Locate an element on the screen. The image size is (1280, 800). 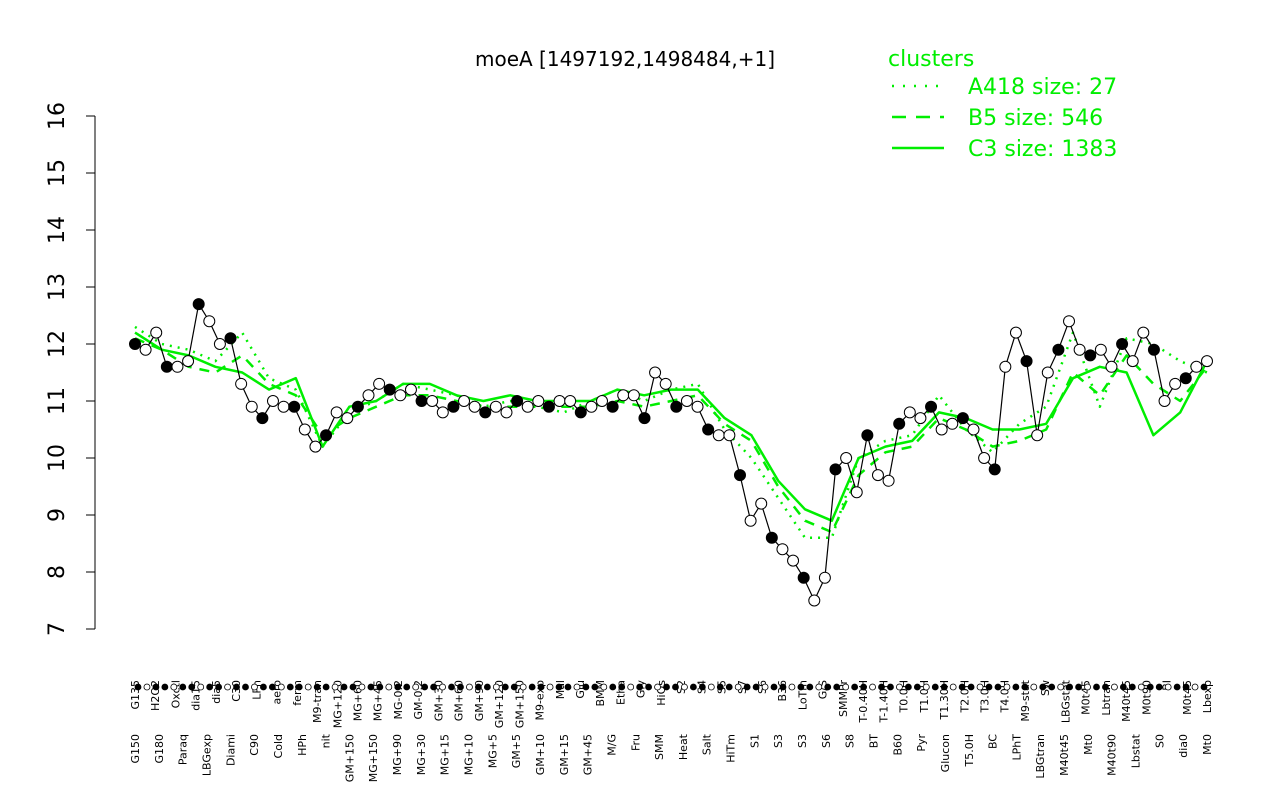
x-tick-label-upper: aero is located at coordinates (277, 692).